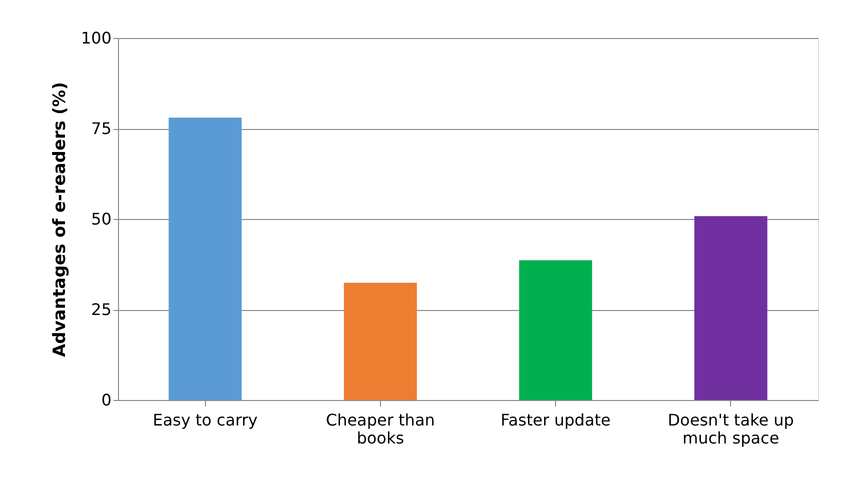 Image resolution: width=865 pixels, height=497 pixels. Describe the element at coordinates (106, 400) in the screenshot. I see `y-tick-label: 0` at that location.